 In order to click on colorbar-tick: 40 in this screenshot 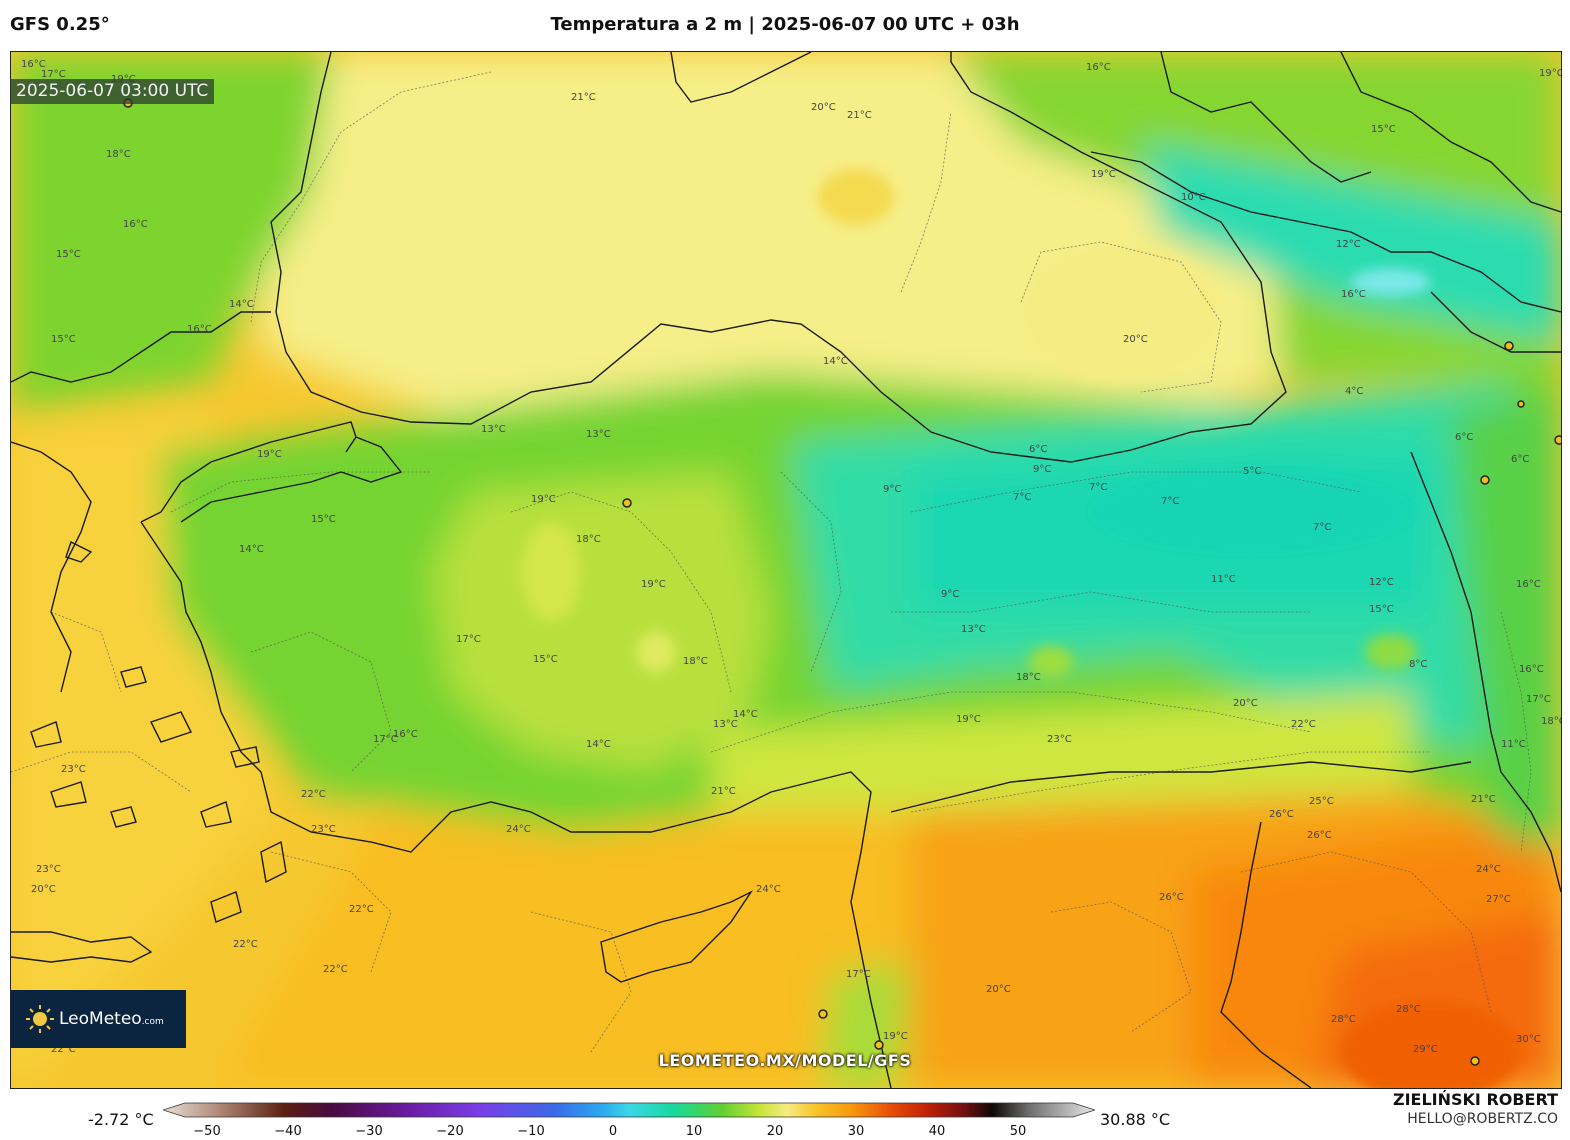, I will do `click(937, 1131)`.